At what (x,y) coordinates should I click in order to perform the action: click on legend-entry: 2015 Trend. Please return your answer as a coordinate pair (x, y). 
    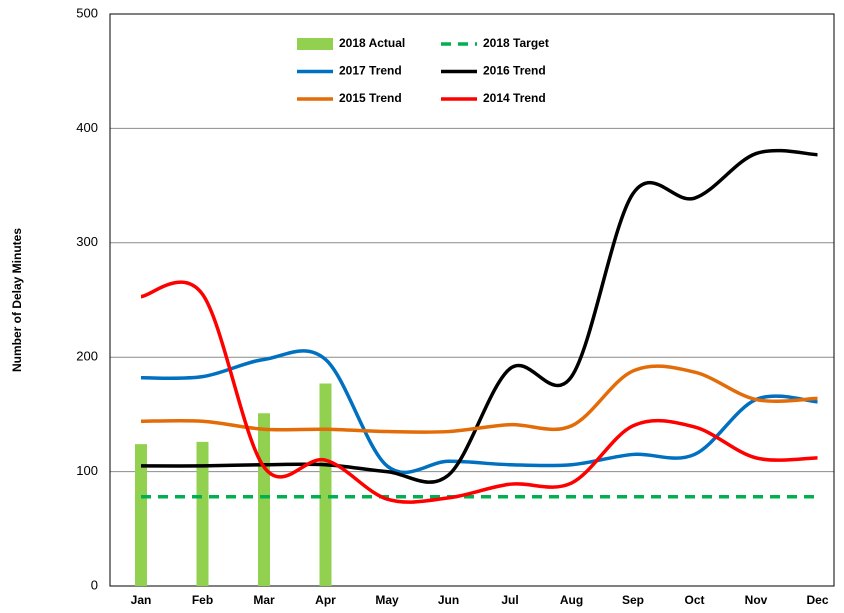
    Looking at the image, I should click on (349, 98).